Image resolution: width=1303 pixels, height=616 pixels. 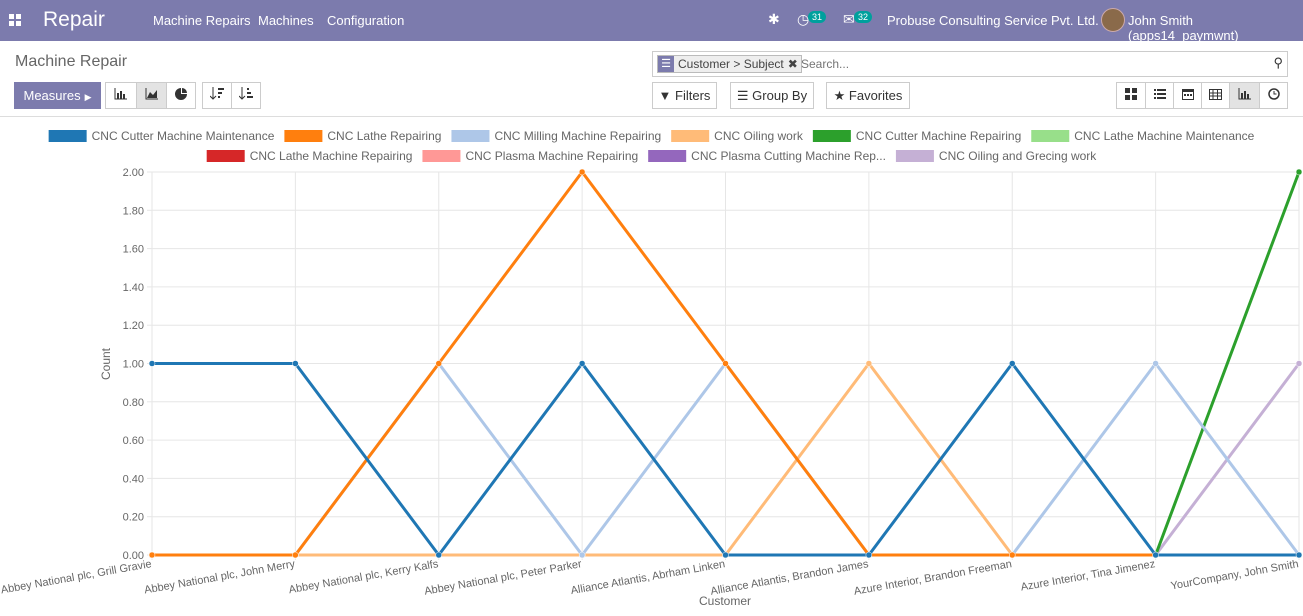 What do you see at coordinates (577, 136) in the screenshot?
I see `legend-label: CNC Milling Machine Repairing` at bounding box center [577, 136].